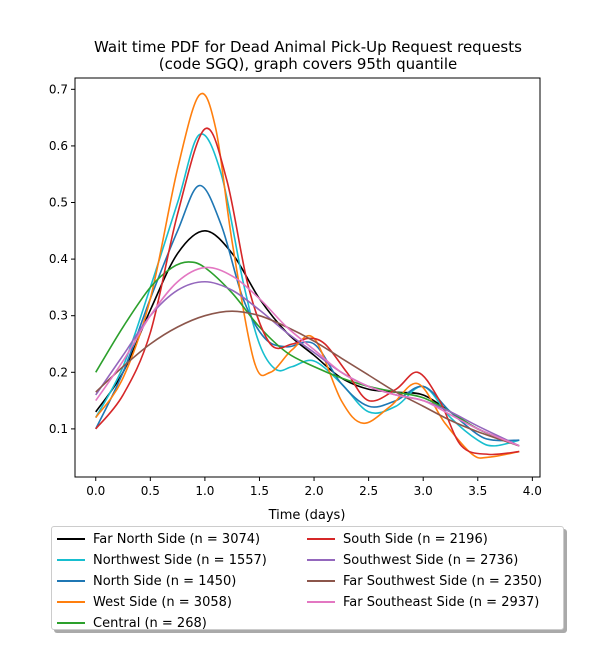 The width and height of the screenshot is (600, 650). What do you see at coordinates (162, 602) in the screenshot?
I see `legend-label: West Side (n = 3058)` at bounding box center [162, 602].